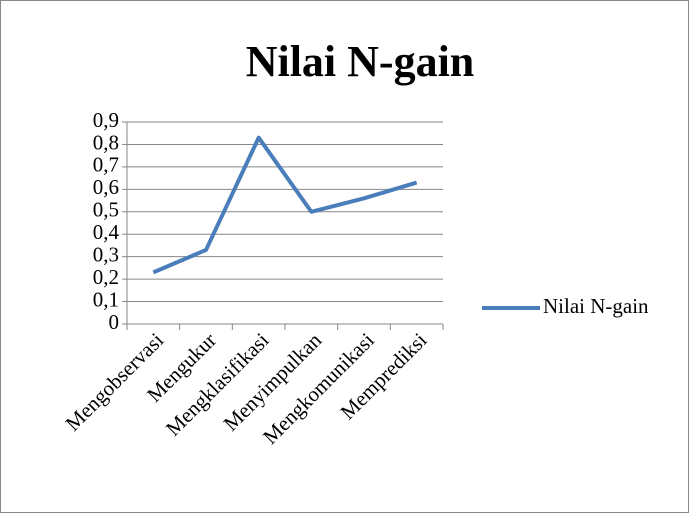 The width and height of the screenshot is (689, 513). Describe the element at coordinates (114, 322) in the screenshot. I see `y-tick-label: 0` at that location.